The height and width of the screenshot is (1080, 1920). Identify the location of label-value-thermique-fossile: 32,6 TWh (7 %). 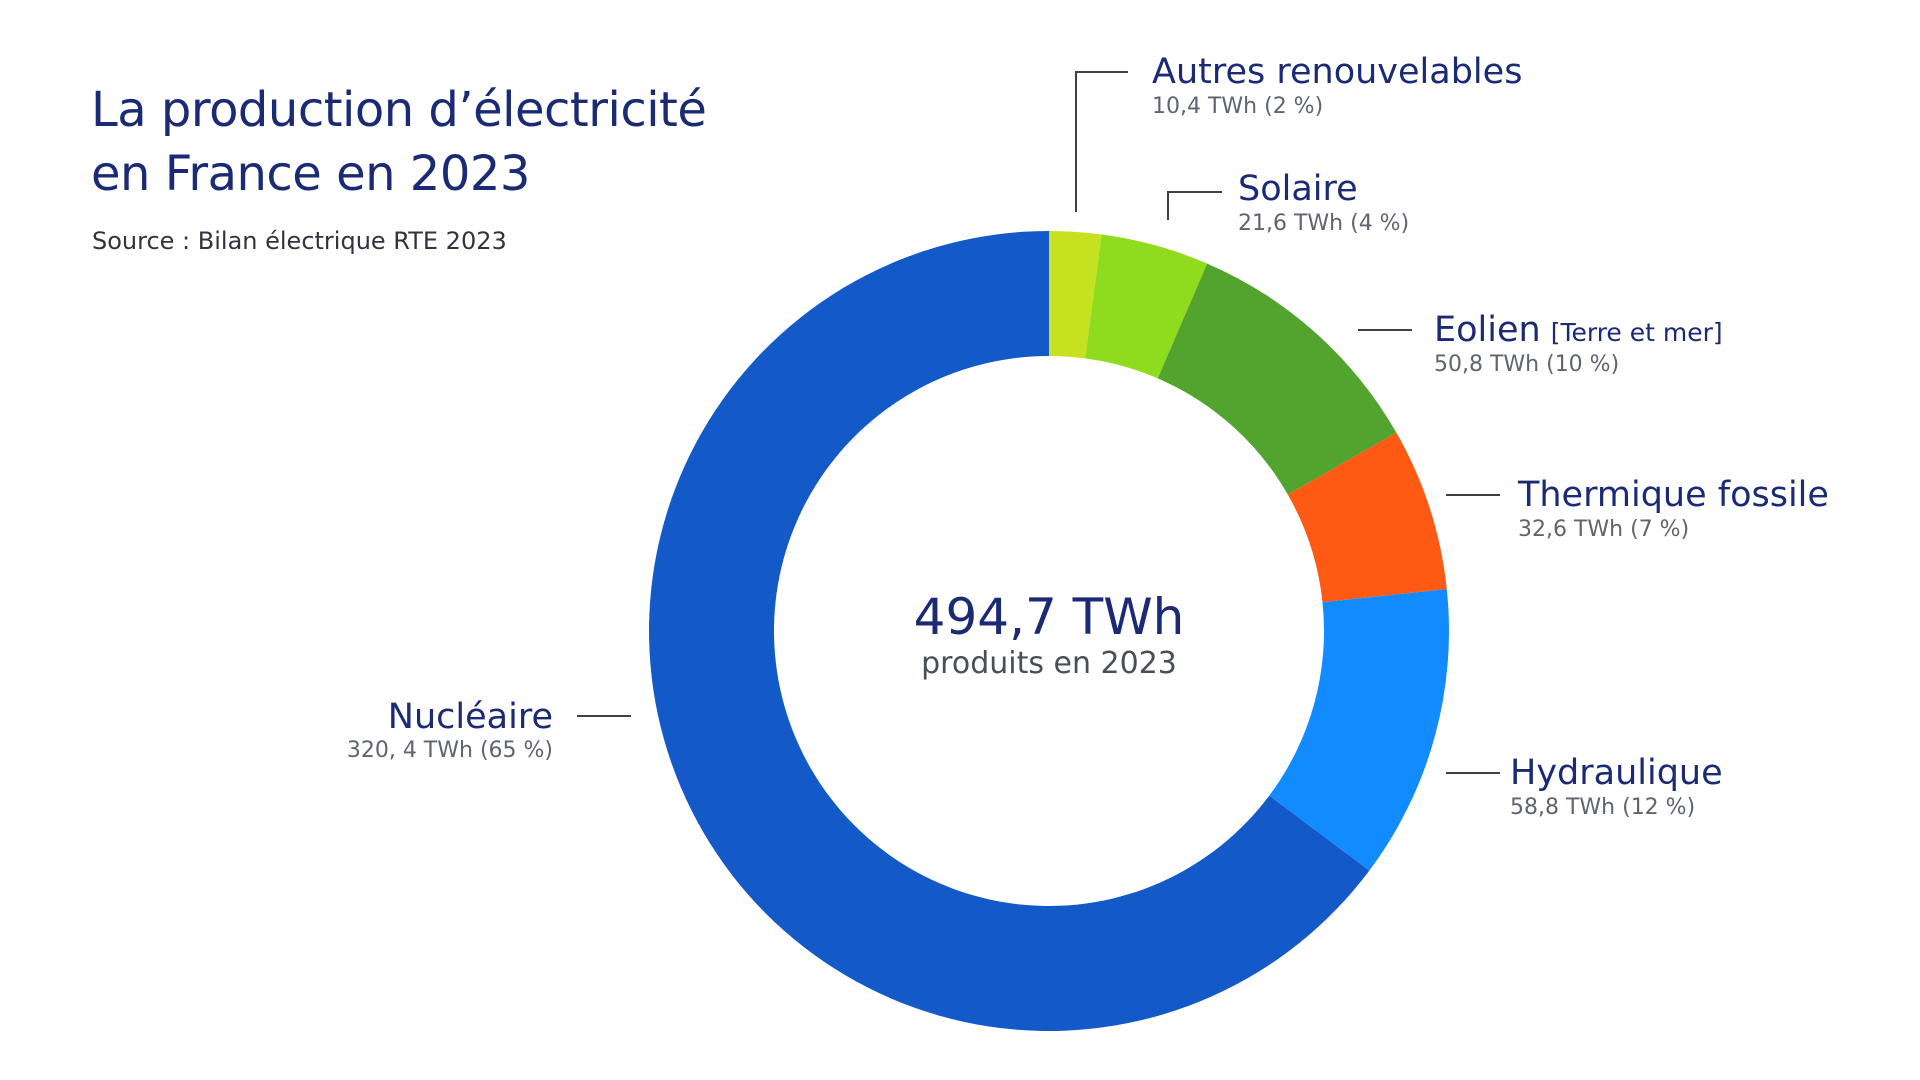
(1603, 529).